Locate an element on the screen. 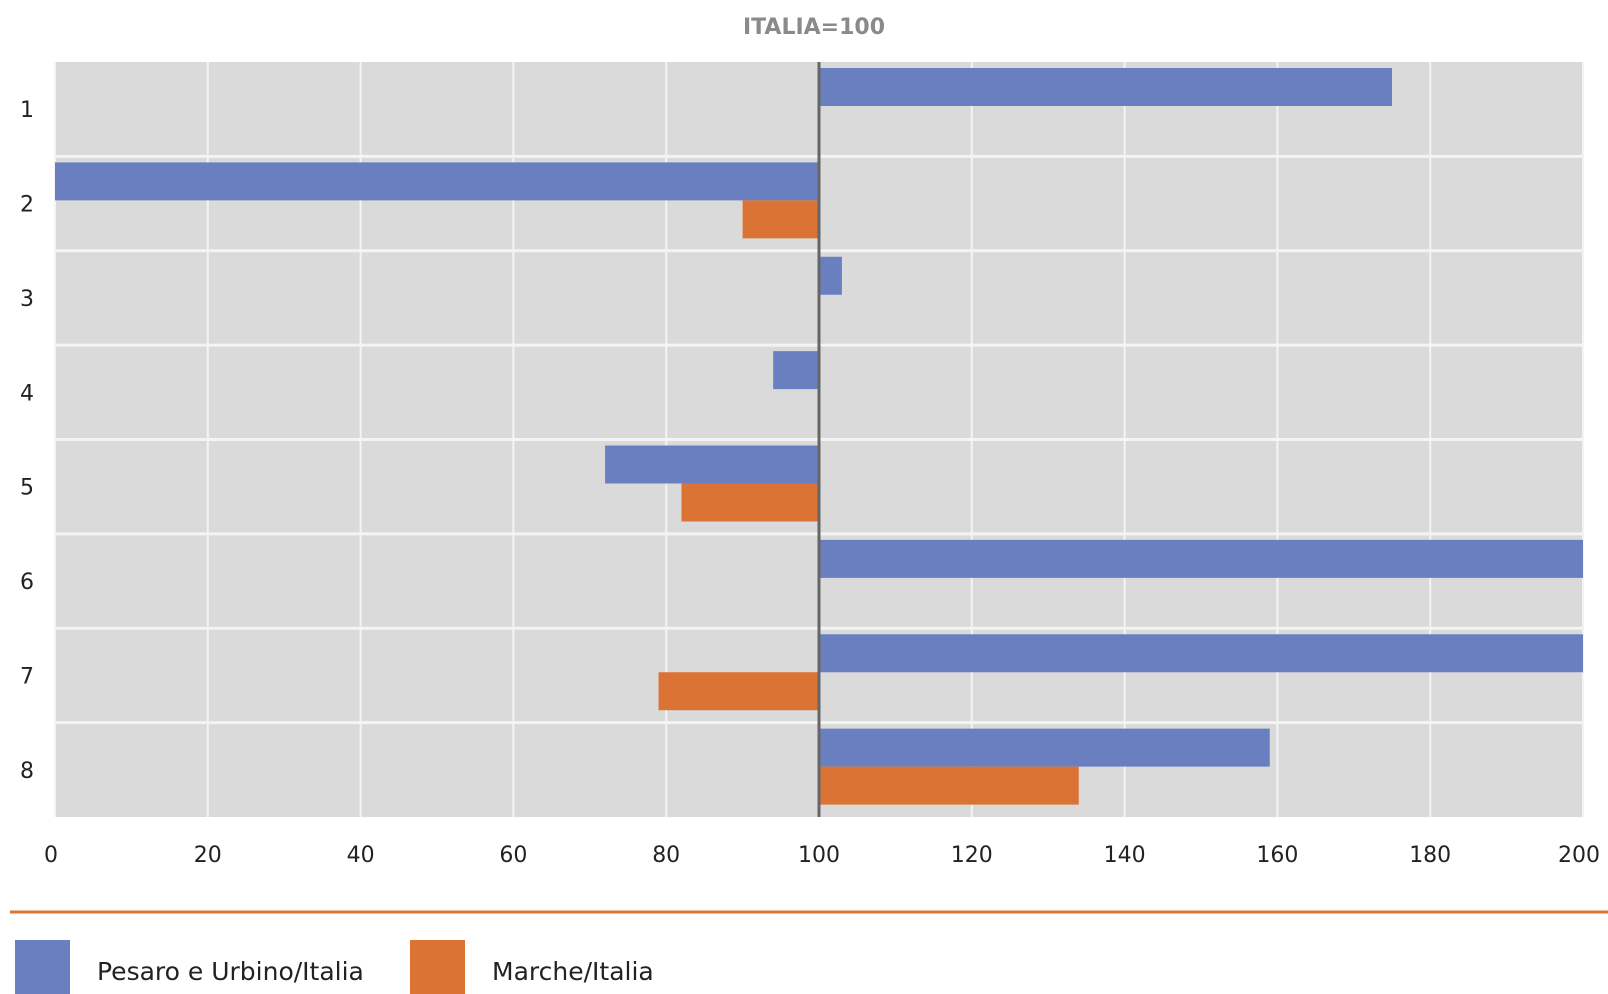 The height and width of the screenshot is (994, 1608). category-label: 3 is located at coordinates (27, 299).